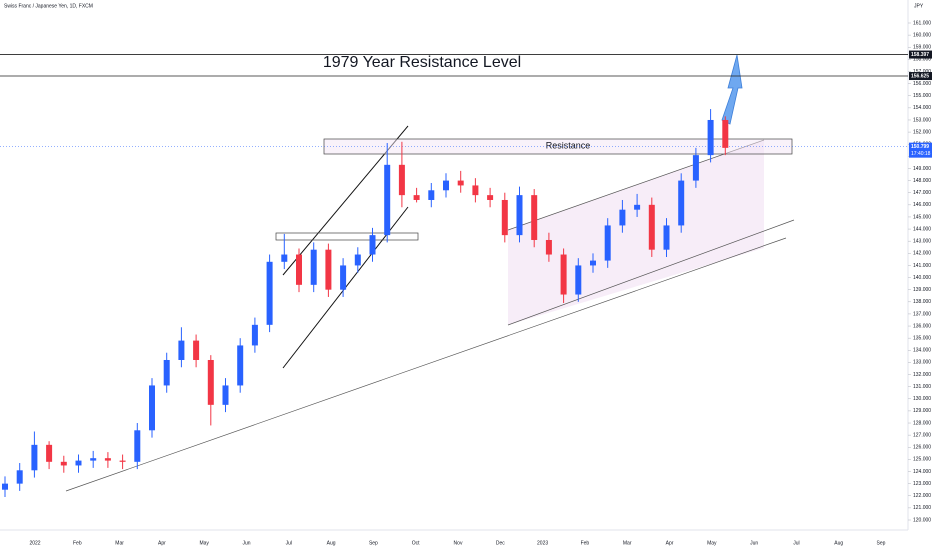 This screenshot has width=932, height=550. What do you see at coordinates (732, 89) in the screenshot?
I see `arrow` at bounding box center [732, 89].